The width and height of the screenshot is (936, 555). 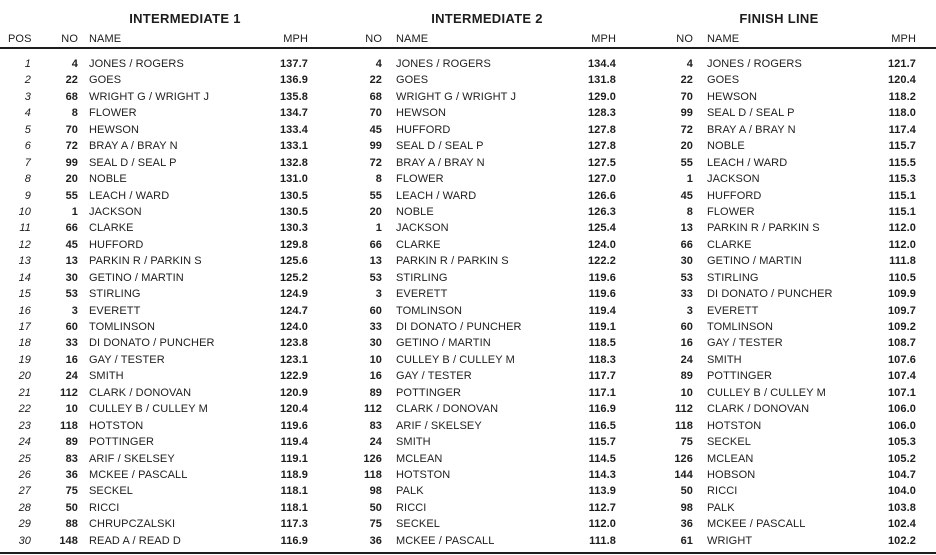 I want to click on cell-no: 30, so click(x=375, y=343).